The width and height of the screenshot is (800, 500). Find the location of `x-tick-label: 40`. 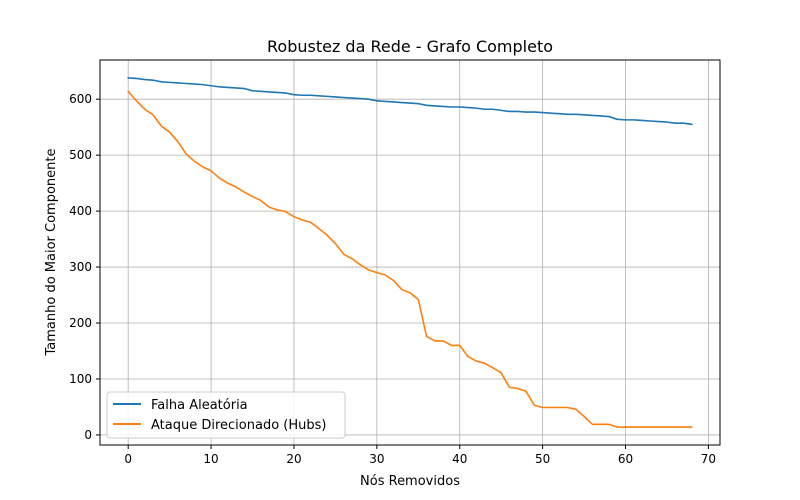

x-tick-label: 40 is located at coordinates (459, 459).